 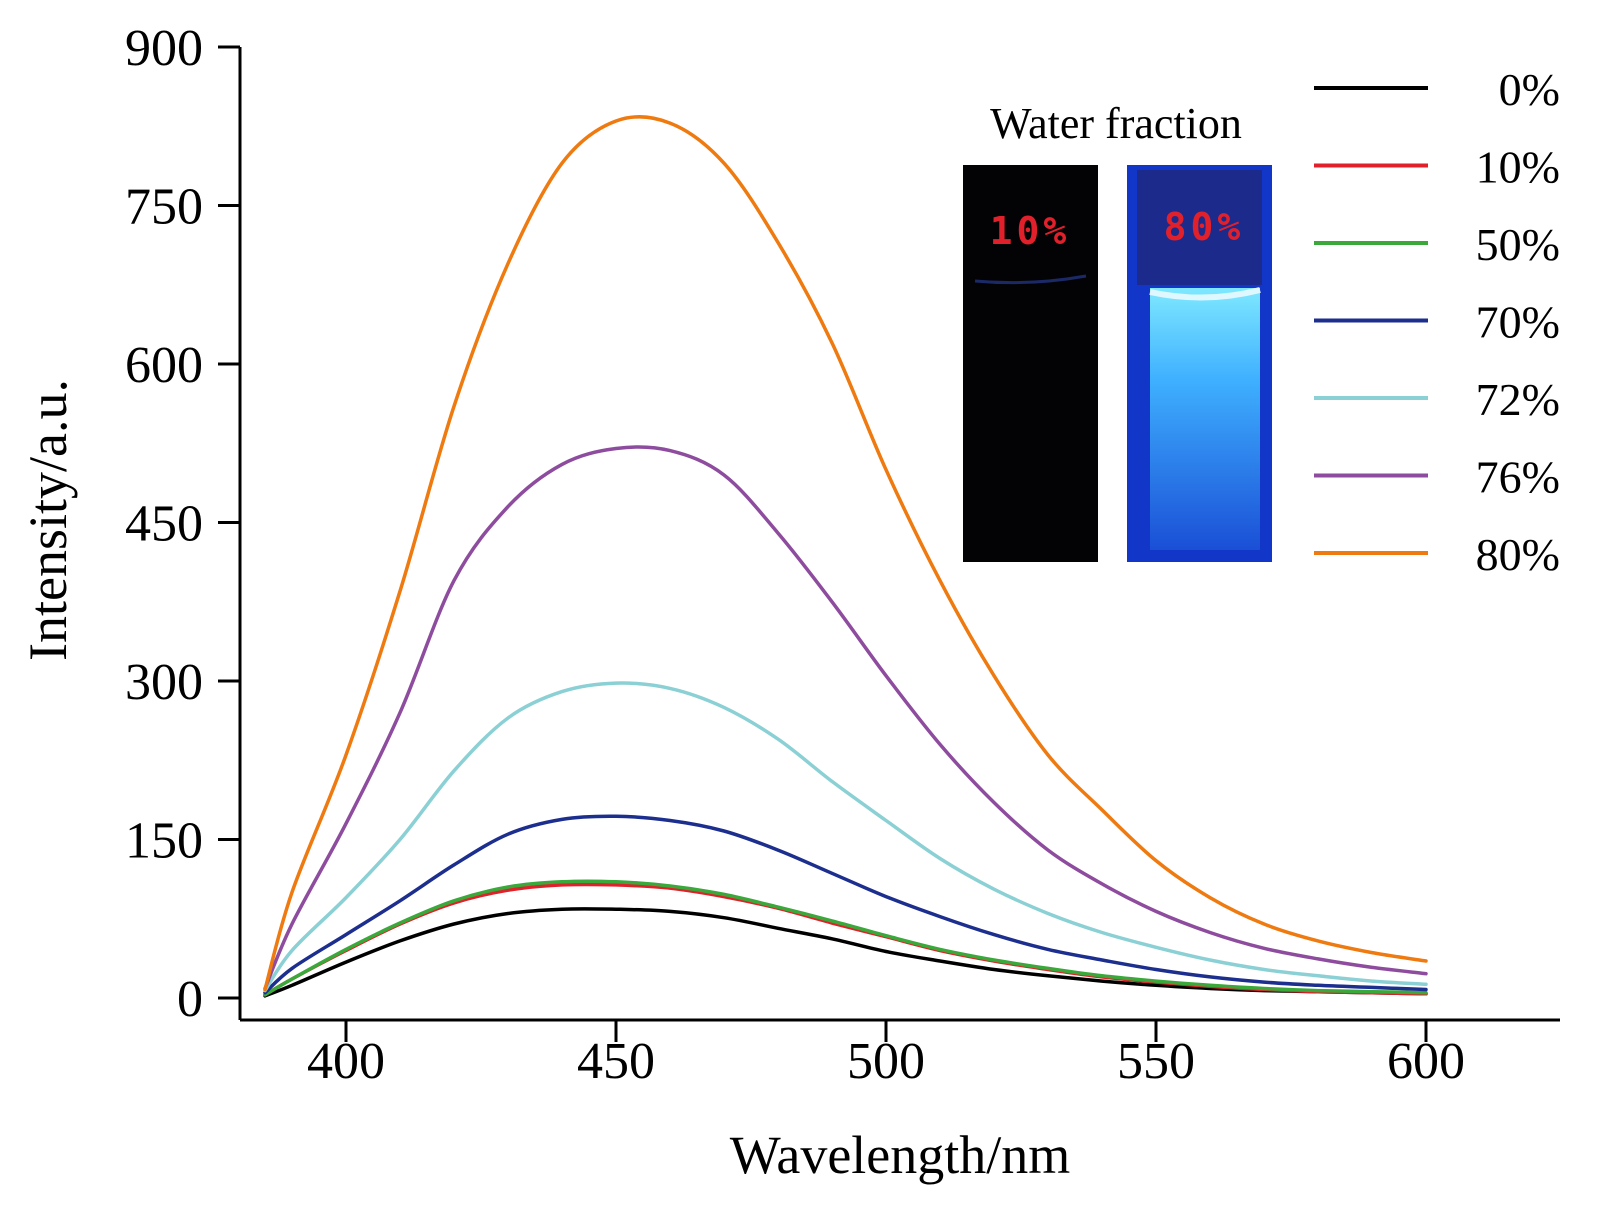 I want to click on series-line-70pct, so click(x=845, y=904).